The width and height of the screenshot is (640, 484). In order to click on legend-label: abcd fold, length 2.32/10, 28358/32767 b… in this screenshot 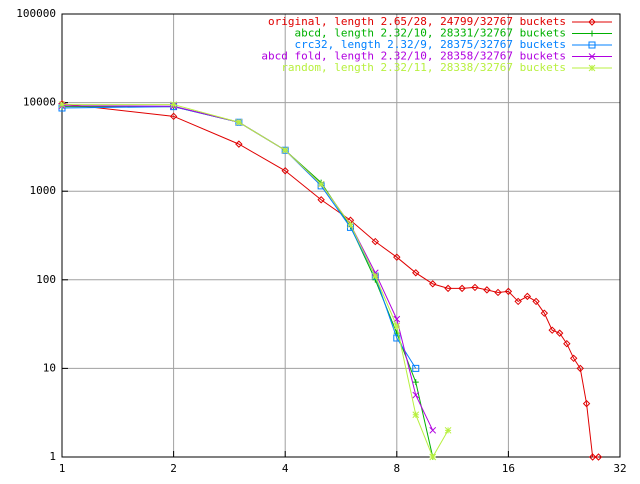, I will do `click(413, 56)`.